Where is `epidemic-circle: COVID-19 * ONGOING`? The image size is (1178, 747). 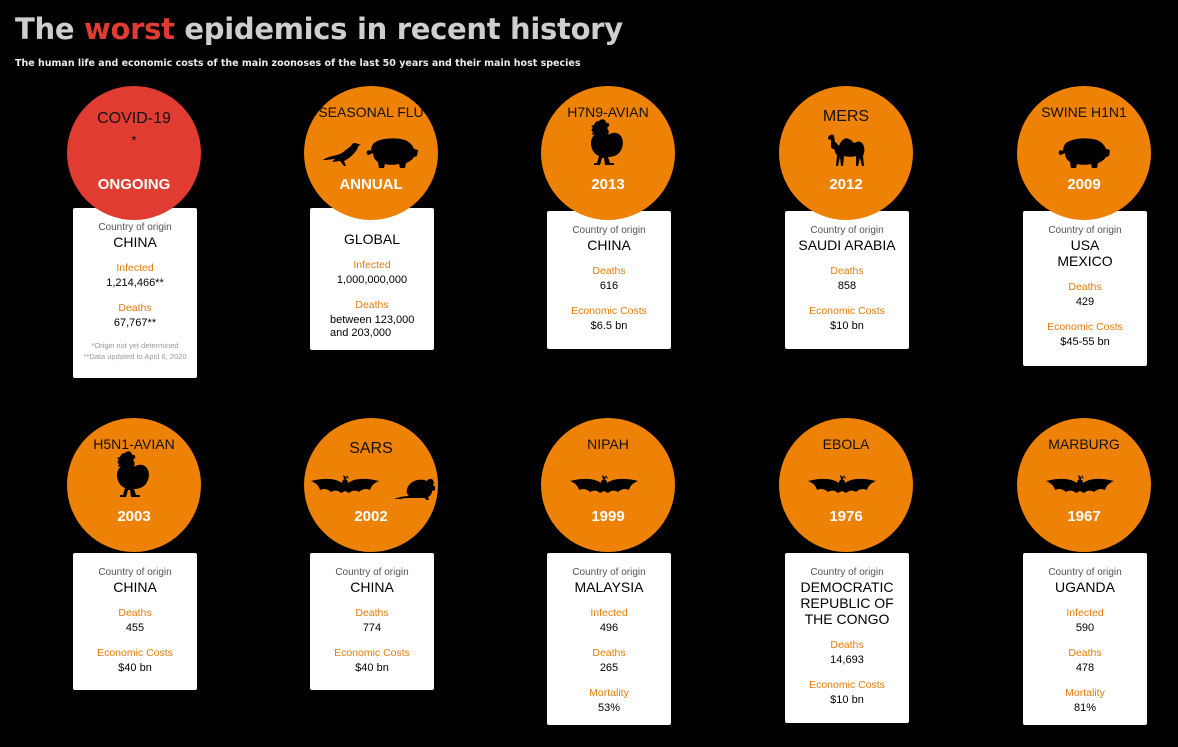
epidemic-circle: COVID-19 * ONGOING is located at coordinates (134, 153).